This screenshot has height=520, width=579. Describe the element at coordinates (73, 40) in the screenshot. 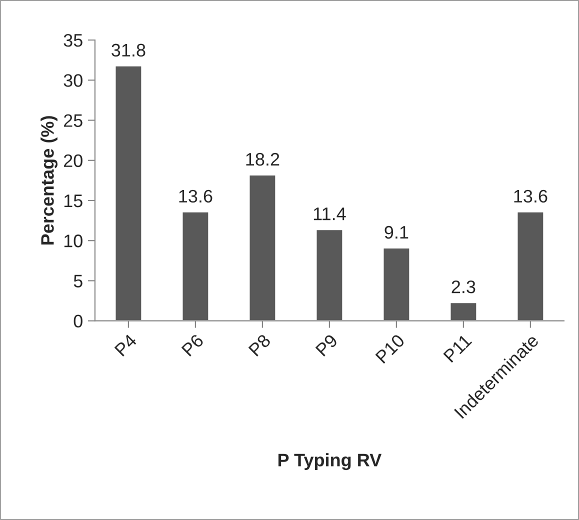

I see `y-tick-label: 35` at that location.